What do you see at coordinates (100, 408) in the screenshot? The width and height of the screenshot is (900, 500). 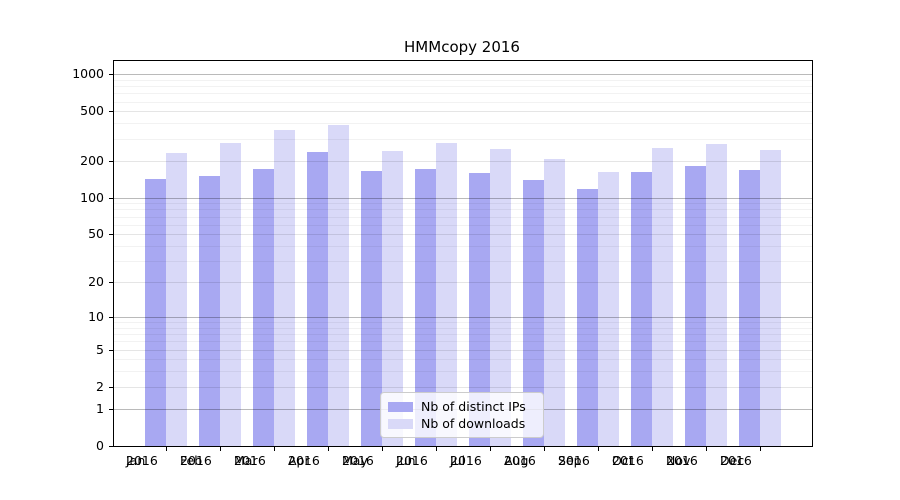 I see `y-tick-label-1: 1` at bounding box center [100, 408].